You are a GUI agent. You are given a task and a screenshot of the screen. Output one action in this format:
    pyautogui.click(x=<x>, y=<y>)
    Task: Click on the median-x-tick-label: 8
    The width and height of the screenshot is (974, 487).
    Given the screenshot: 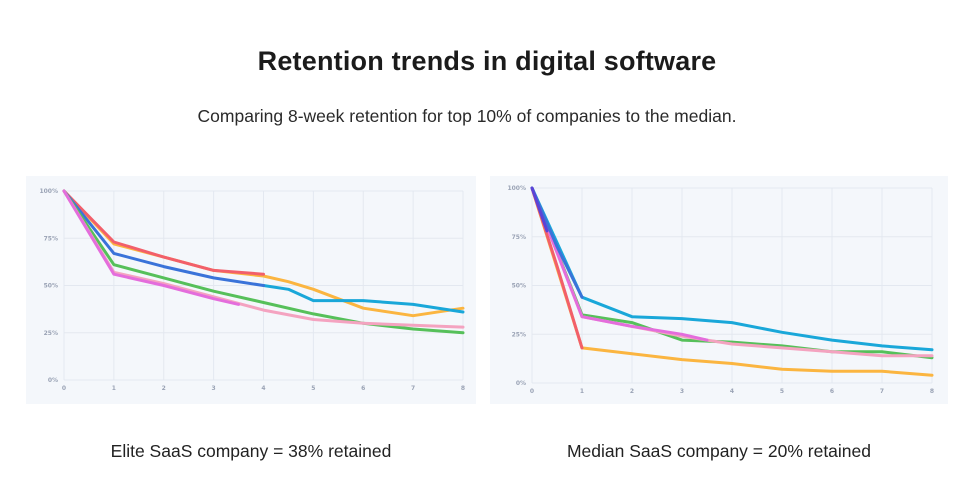 What is the action you would take?
    pyautogui.click(x=932, y=391)
    